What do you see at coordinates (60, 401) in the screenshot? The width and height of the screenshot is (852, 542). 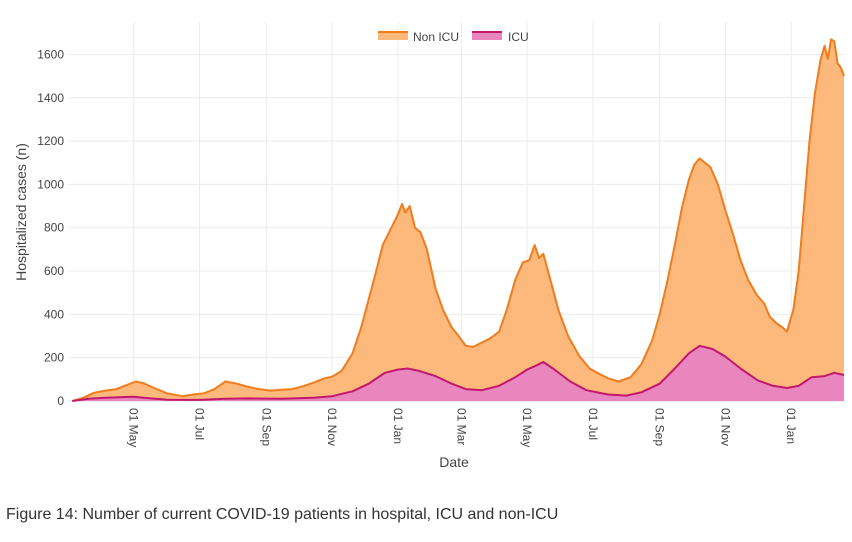 I see `y-tick-label: 0` at bounding box center [60, 401].